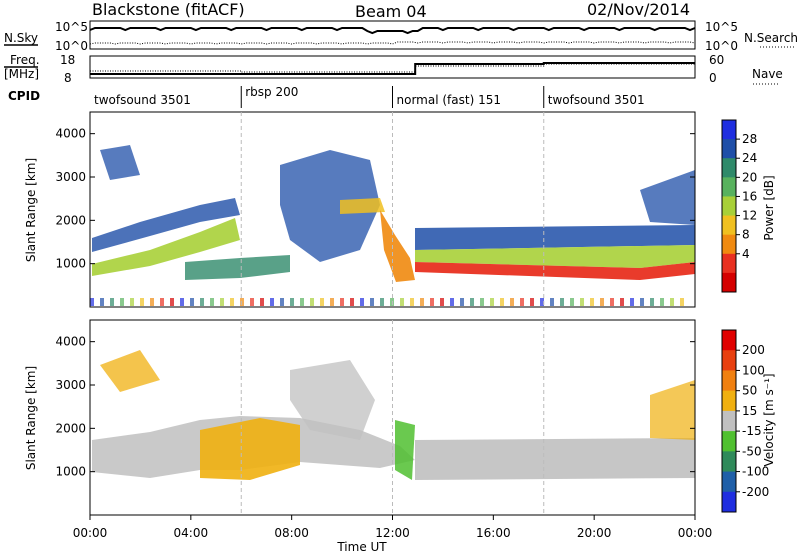 The image size is (800, 559). I want to click on velocity-colorbar-frame, so click(729, 421).